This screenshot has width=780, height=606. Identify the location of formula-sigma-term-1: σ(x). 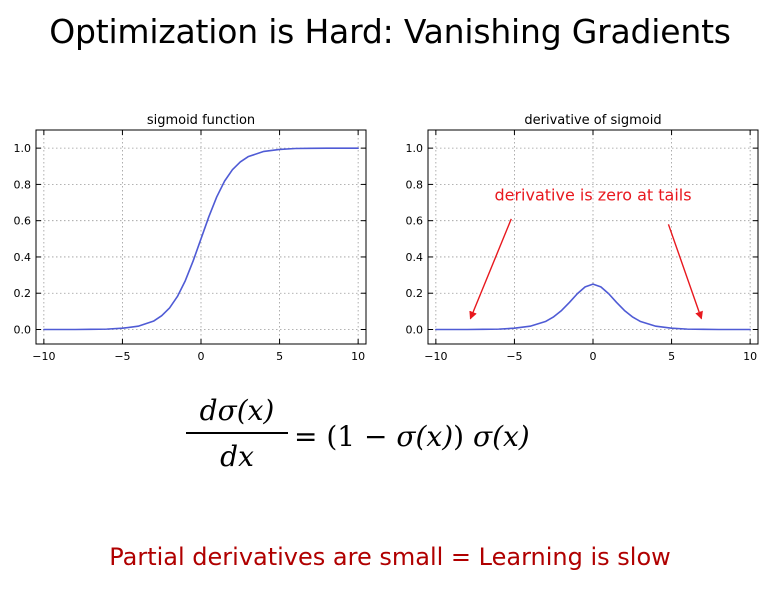
(425, 436).